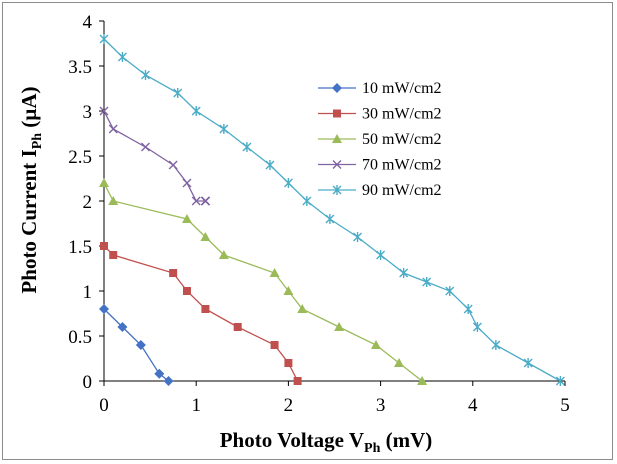 Image resolution: width=617 pixels, height=464 pixels. What do you see at coordinates (402, 88) in the screenshot?
I see `legend-label: 10 mW/cm2` at bounding box center [402, 88].